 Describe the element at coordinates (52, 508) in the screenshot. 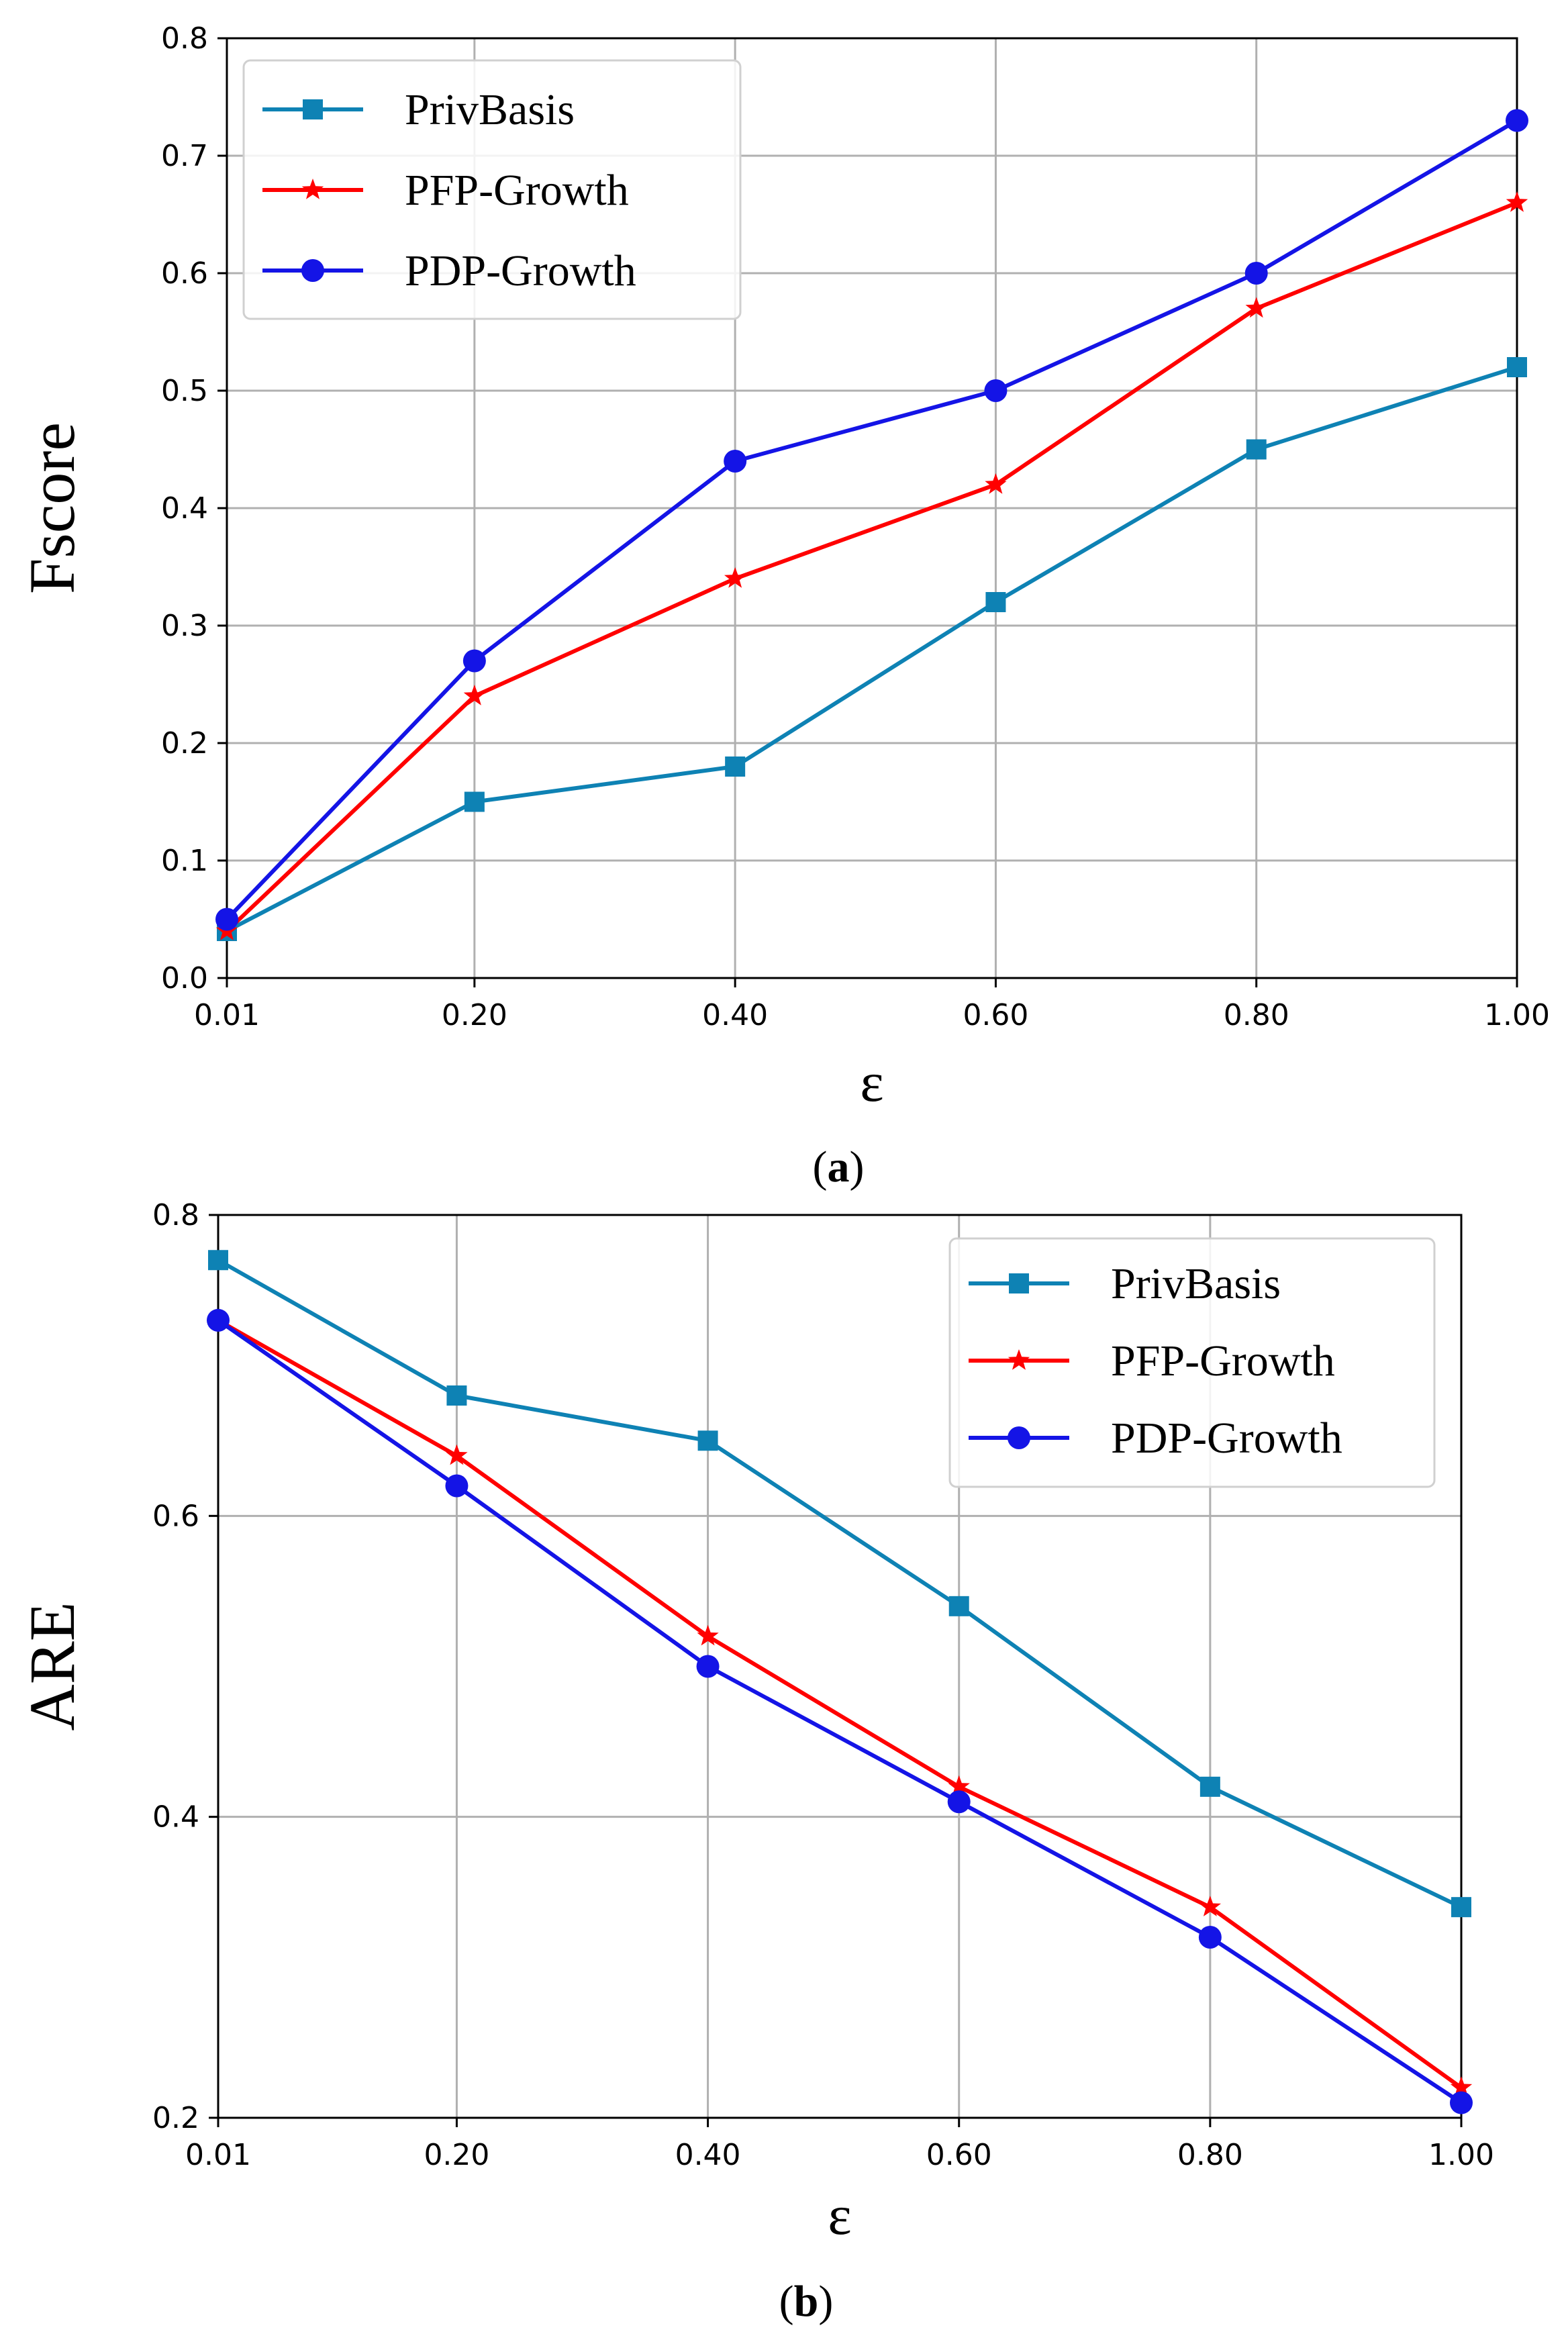

I see `y-axis-label: Fscore` at that location.